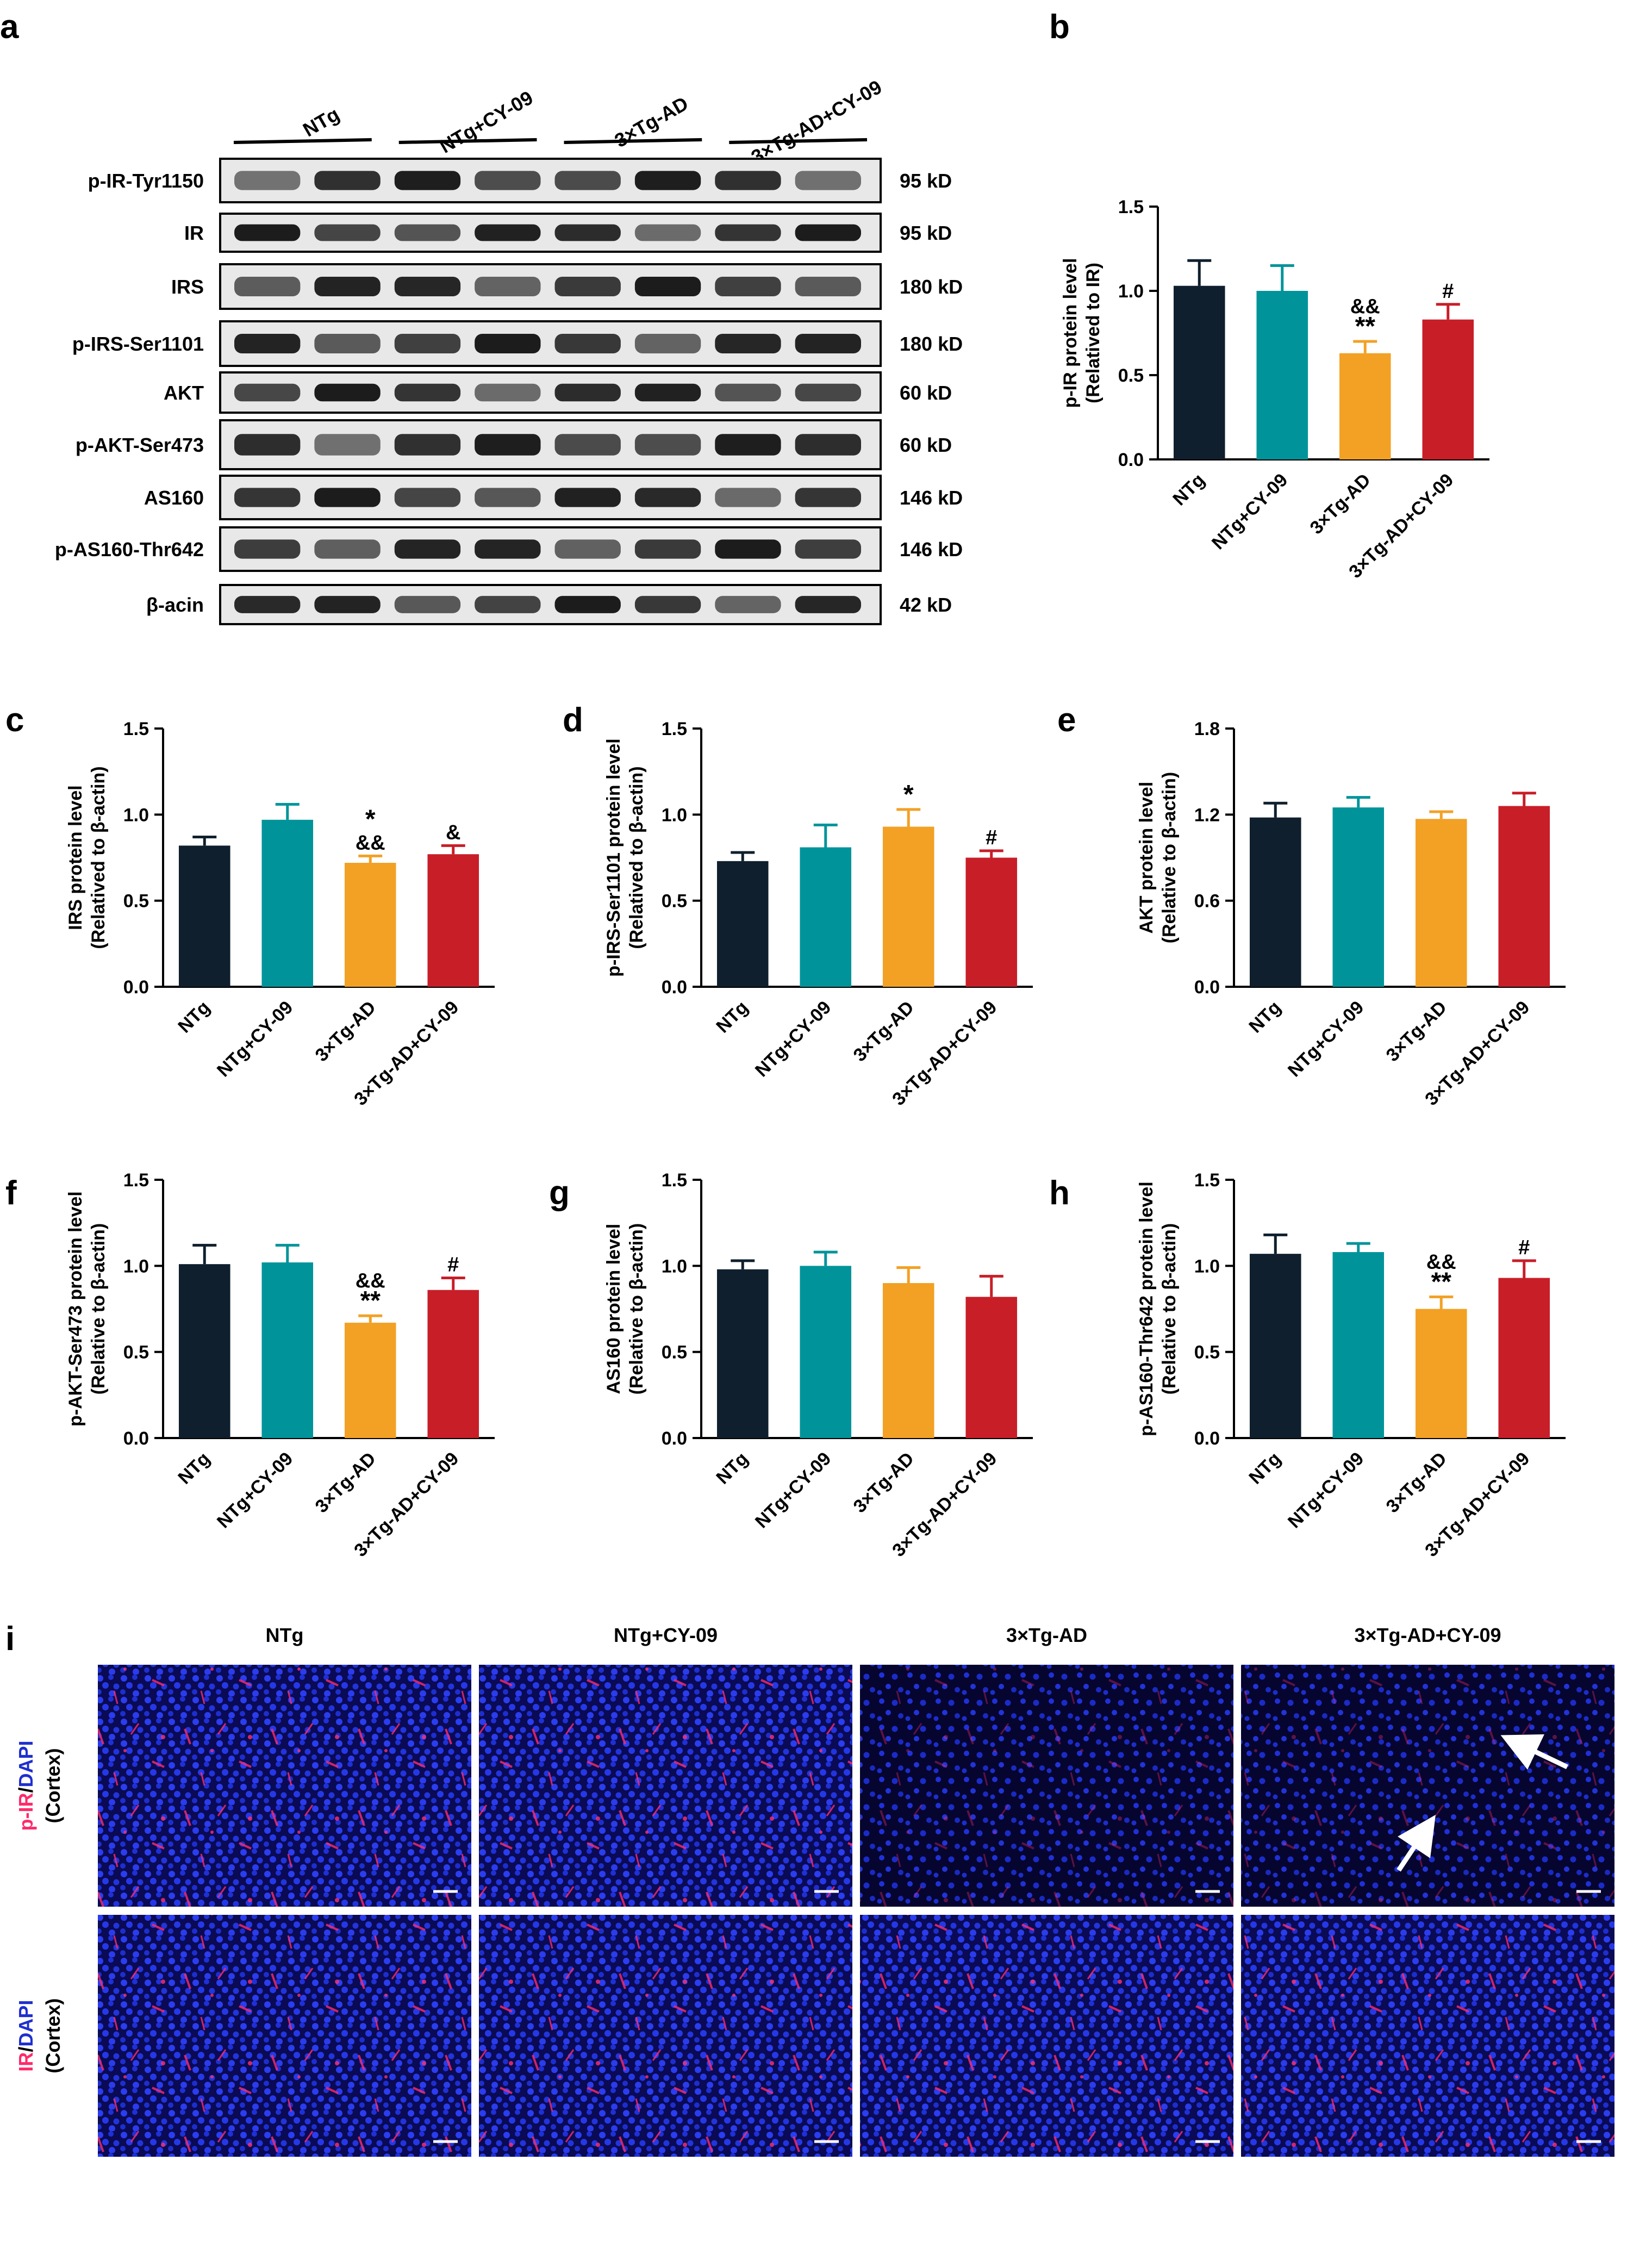 This screenshot has height=2253, width=1652. Describe the element at coordinates (884, 1635) in the screenshot. I see `microscopy-column-headers: NTg NTg+CY-09 3×Tg-AD 3×Tg-AD+CY-09` at that location.